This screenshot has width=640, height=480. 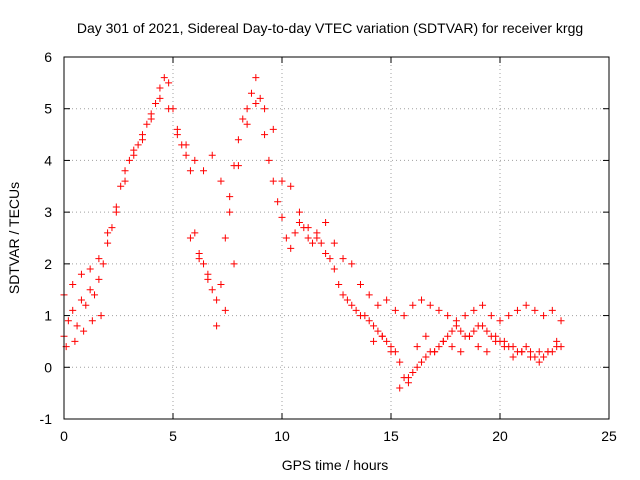 What do you see at coordinates (500, 436) in the screenshot?
I see `x-tick-label: 20` at bounding box center [500, 436].